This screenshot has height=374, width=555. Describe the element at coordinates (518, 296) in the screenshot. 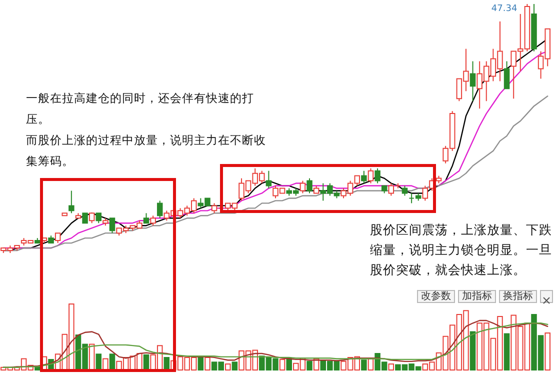

I see `toolbar-button: 换指标` at that location.